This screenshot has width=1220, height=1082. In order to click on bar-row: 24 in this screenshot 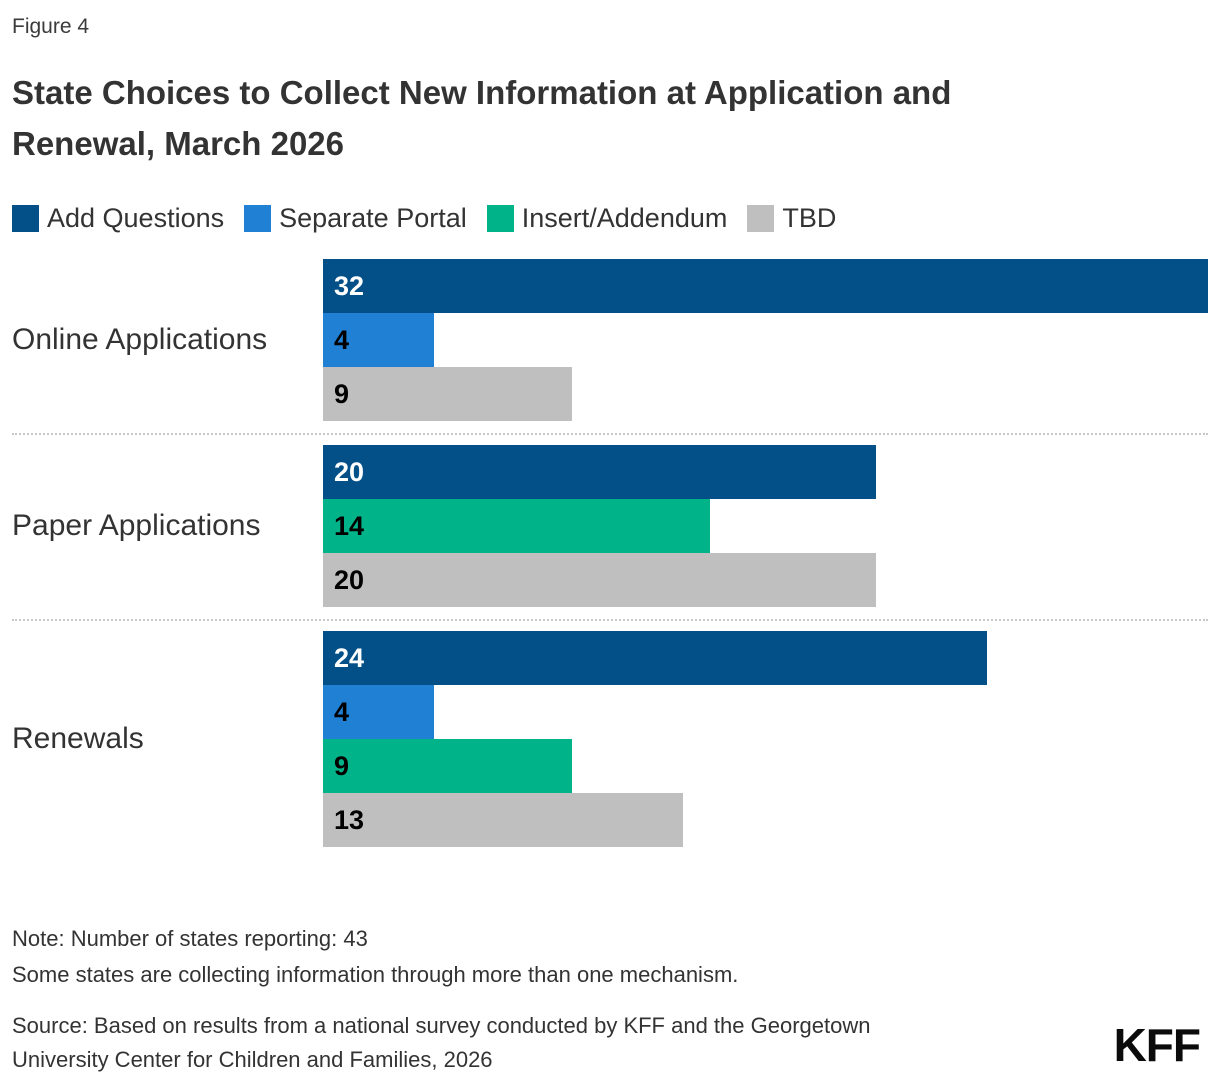, I will do `click(765, 658)`.